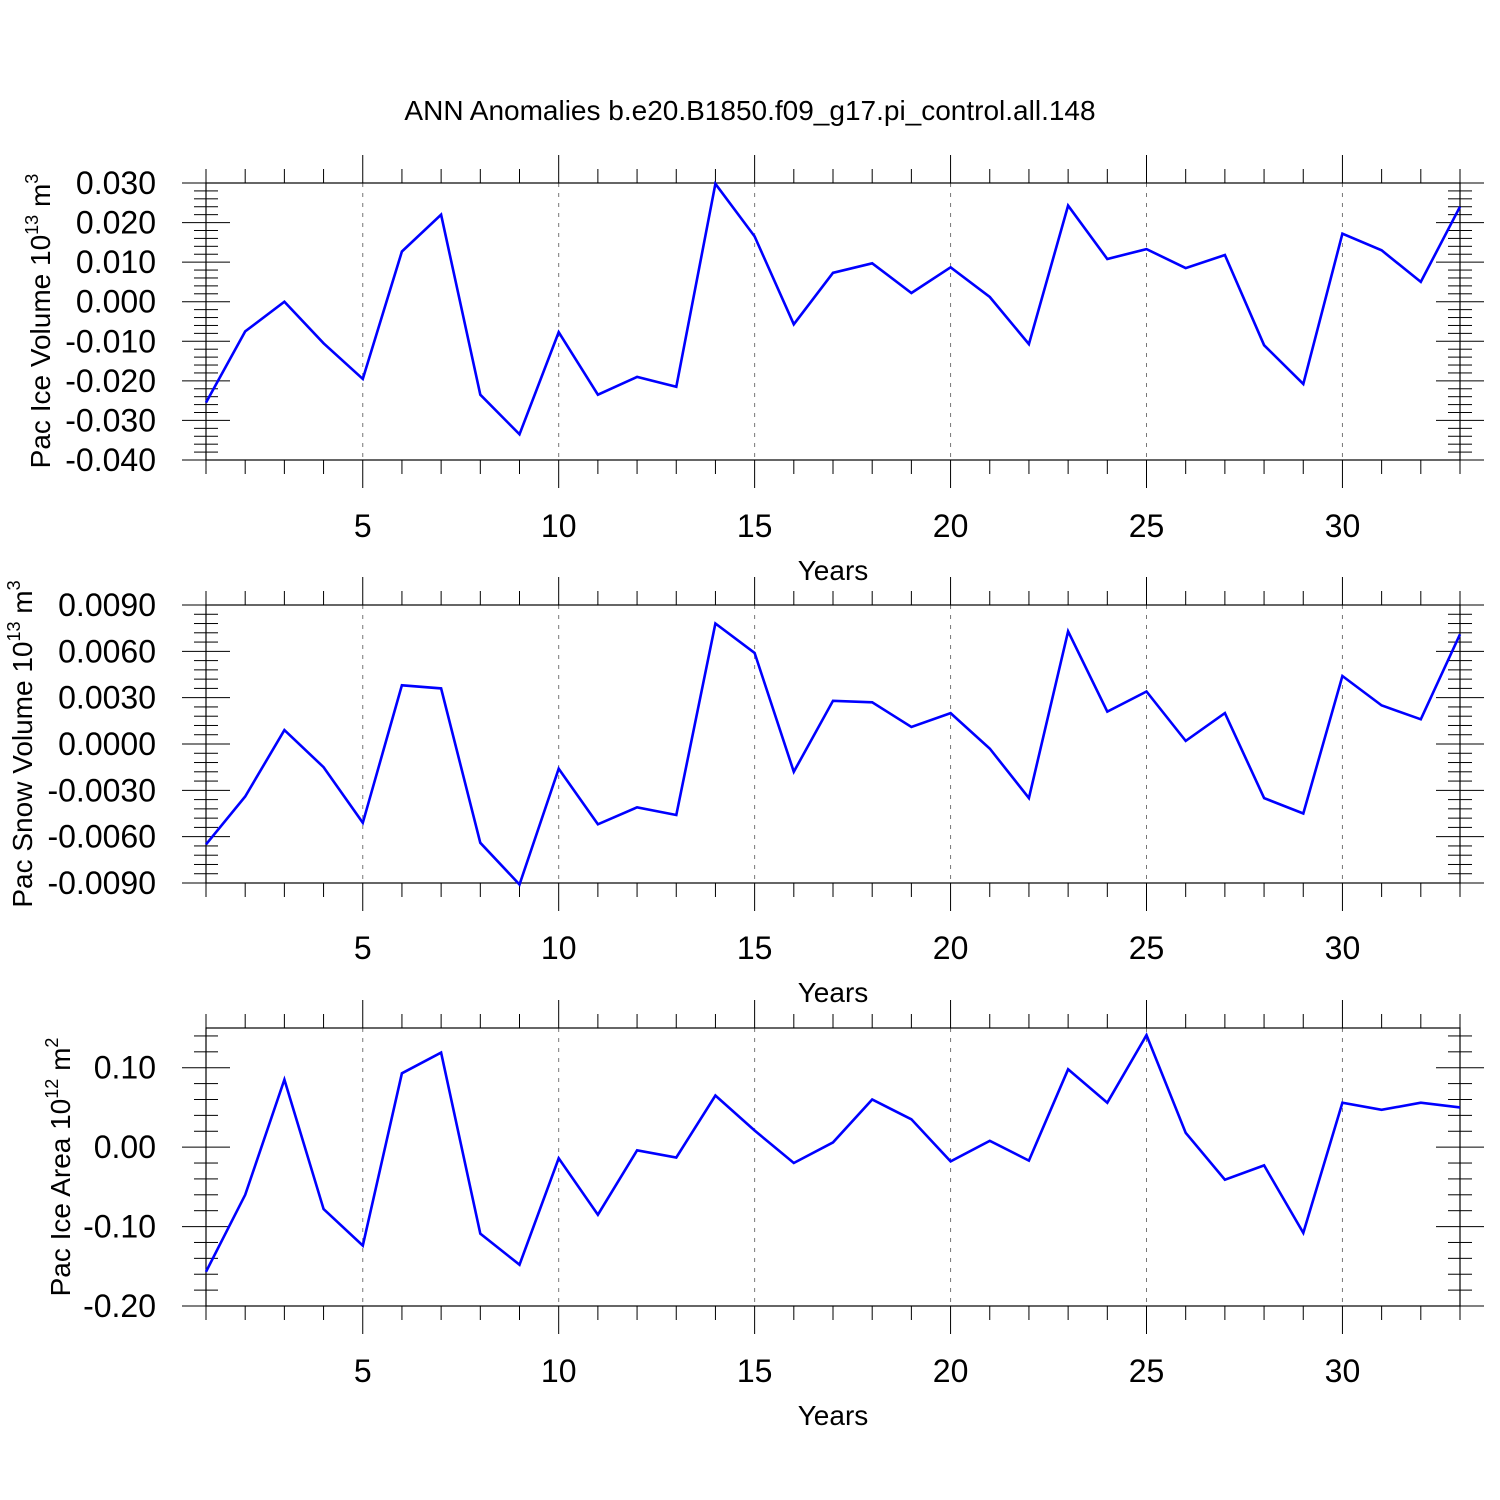 This screenshot has height=1500, width=1500. What do you see at coordinates (107, 651) in the screenshot?
I see `y-tick-label: 0.0060` at bounding box center [107, 651].